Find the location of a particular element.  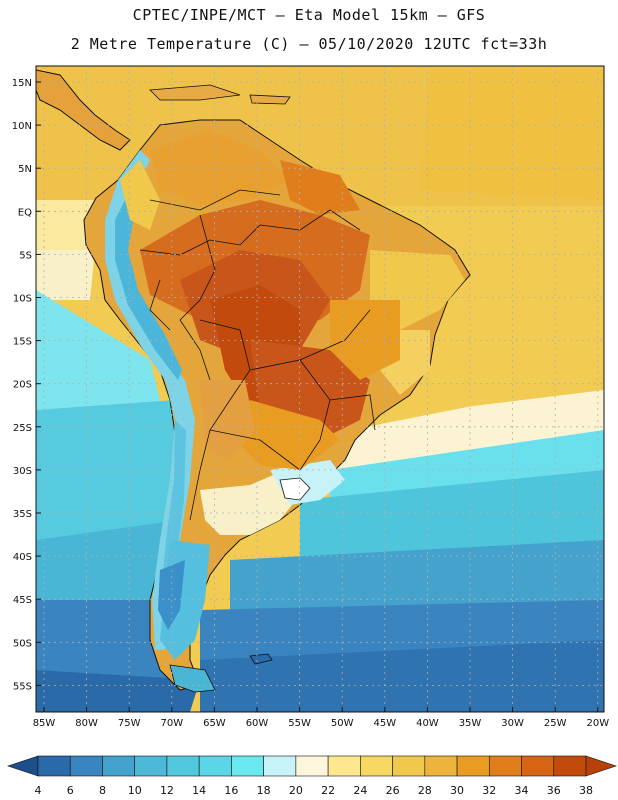

colorbar-tick-label: 10 is located at coordinates (135, 790).